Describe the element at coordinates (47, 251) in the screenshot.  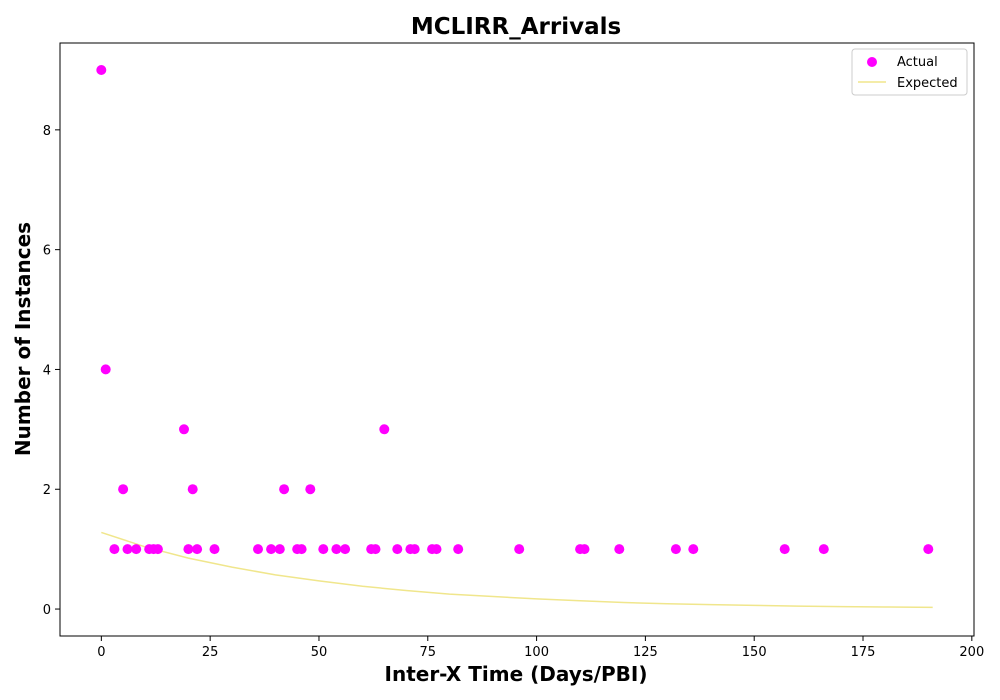
I see `y-tick-label: 6` at that location.